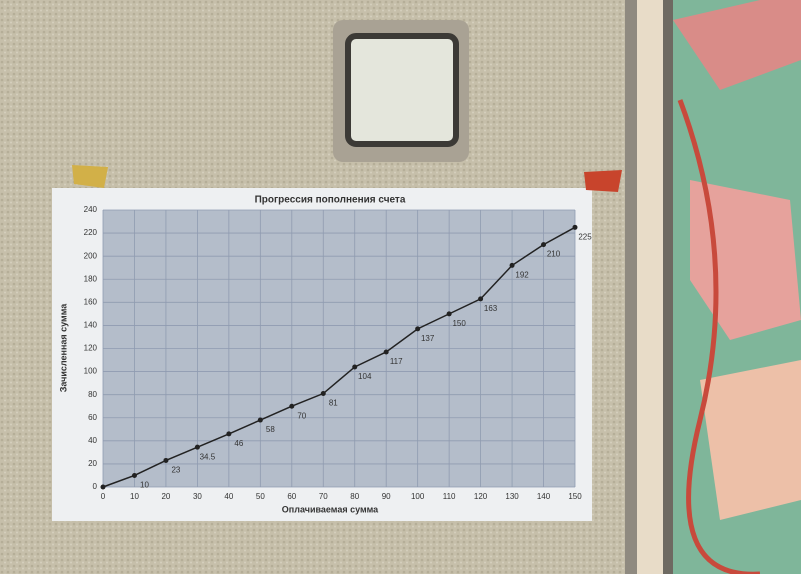  I want to click on chart-title: Прогрессия пополнения счета, so click(330, 200).